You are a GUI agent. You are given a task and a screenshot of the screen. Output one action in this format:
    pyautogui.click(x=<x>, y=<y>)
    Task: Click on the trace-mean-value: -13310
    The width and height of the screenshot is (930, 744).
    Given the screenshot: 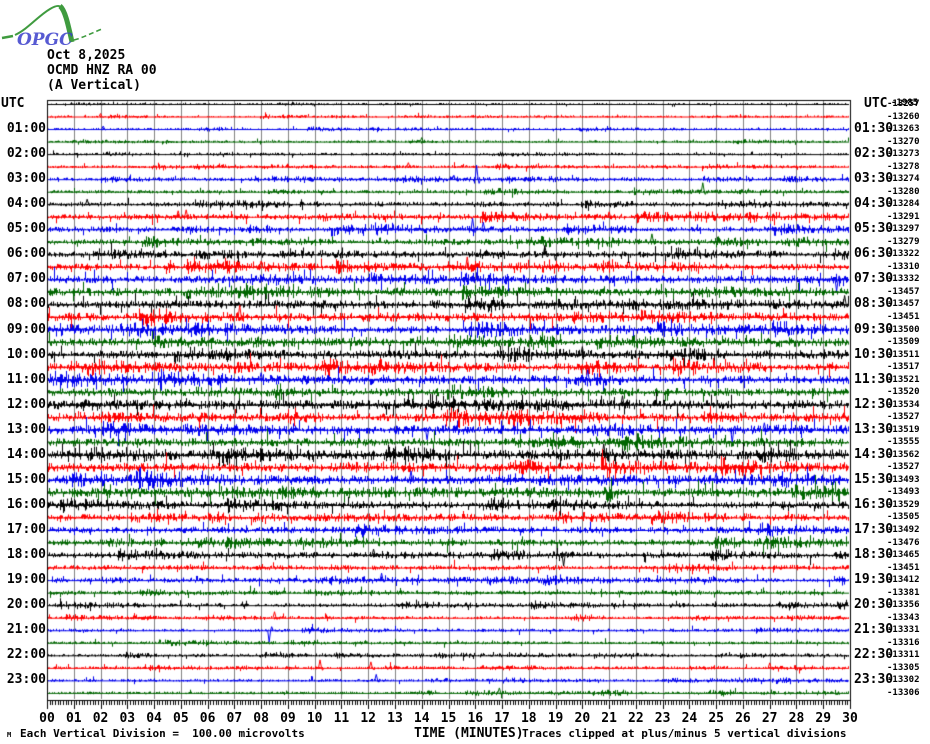 What is the action you would take?
    pyautogui.click(x=903, y=266)
    